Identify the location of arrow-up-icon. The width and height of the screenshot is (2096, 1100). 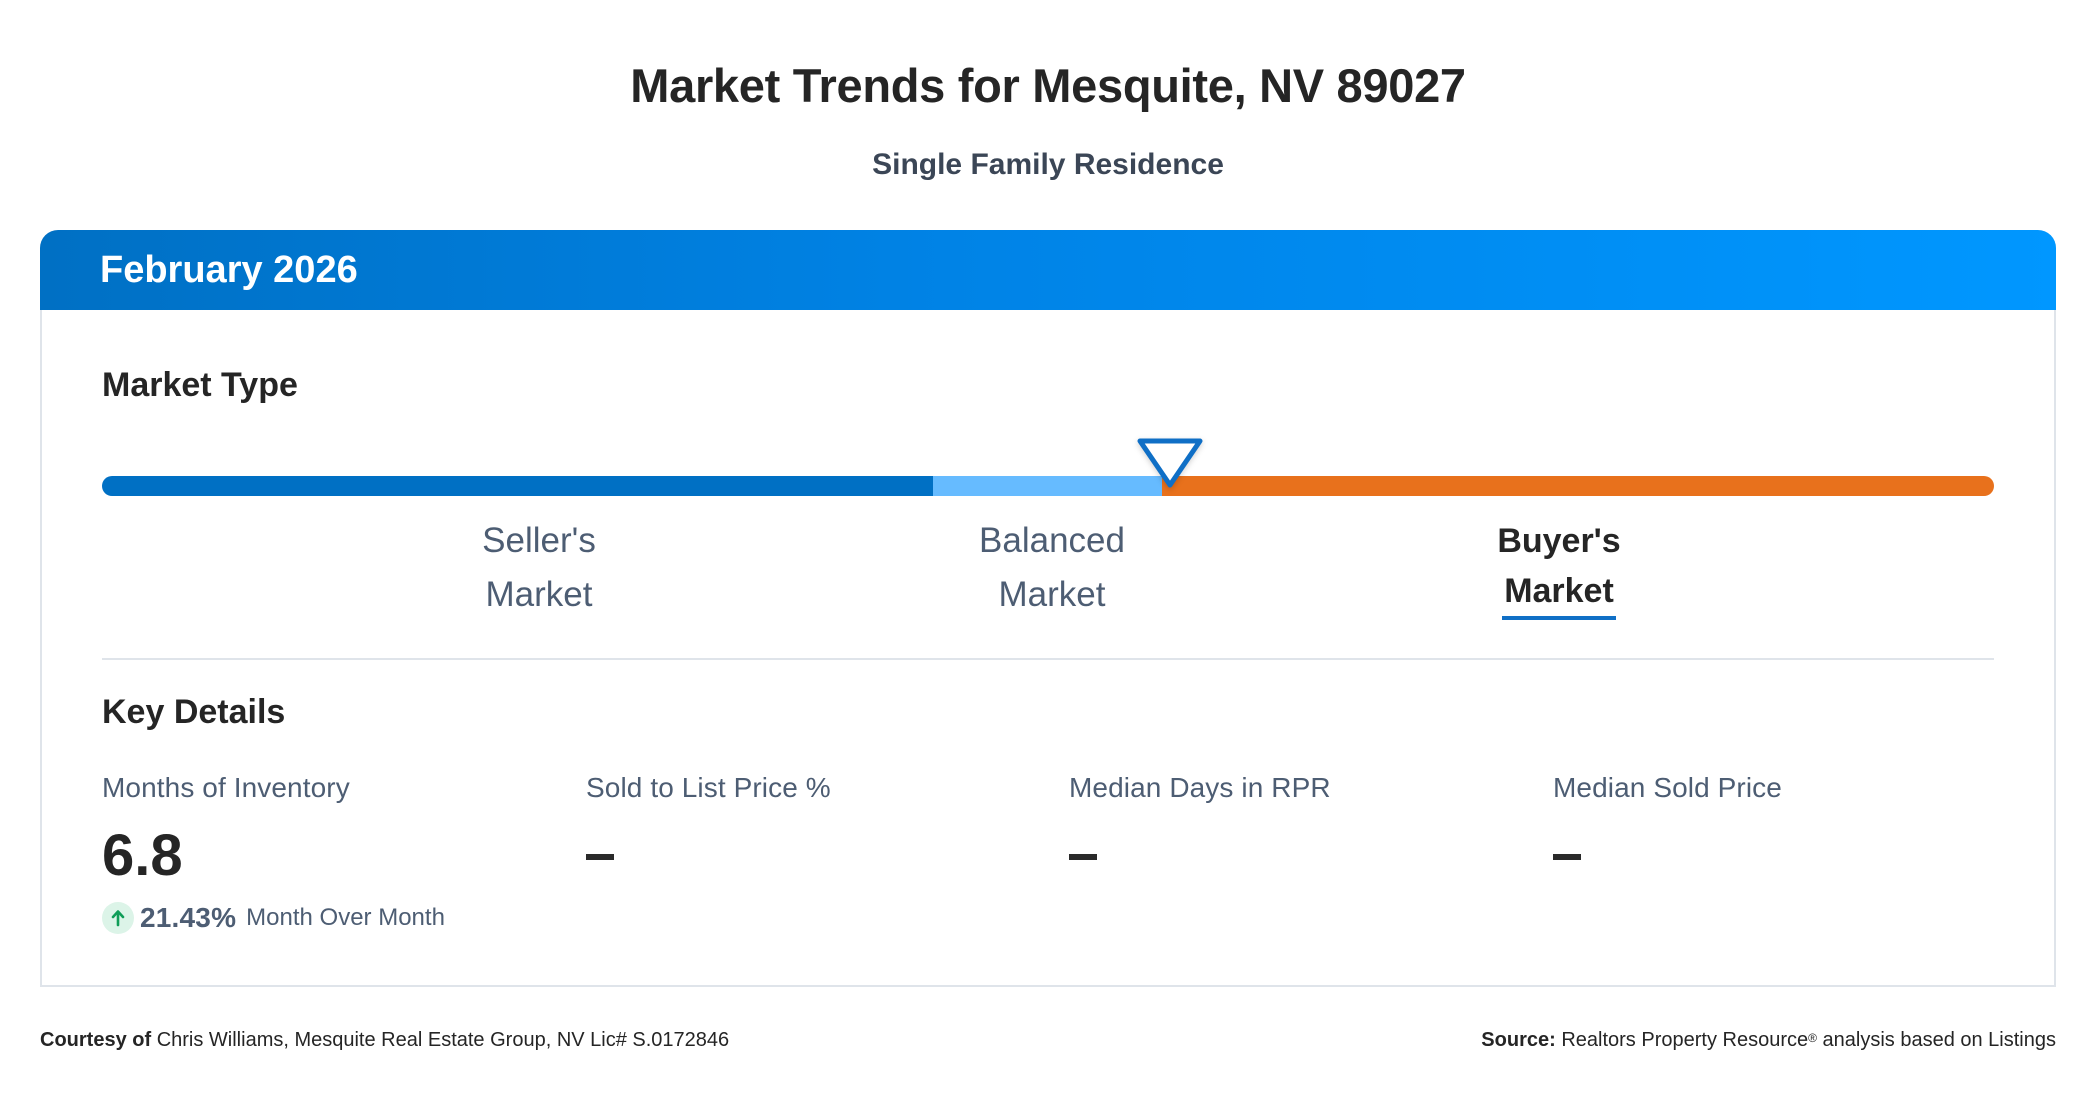
(118, 918).